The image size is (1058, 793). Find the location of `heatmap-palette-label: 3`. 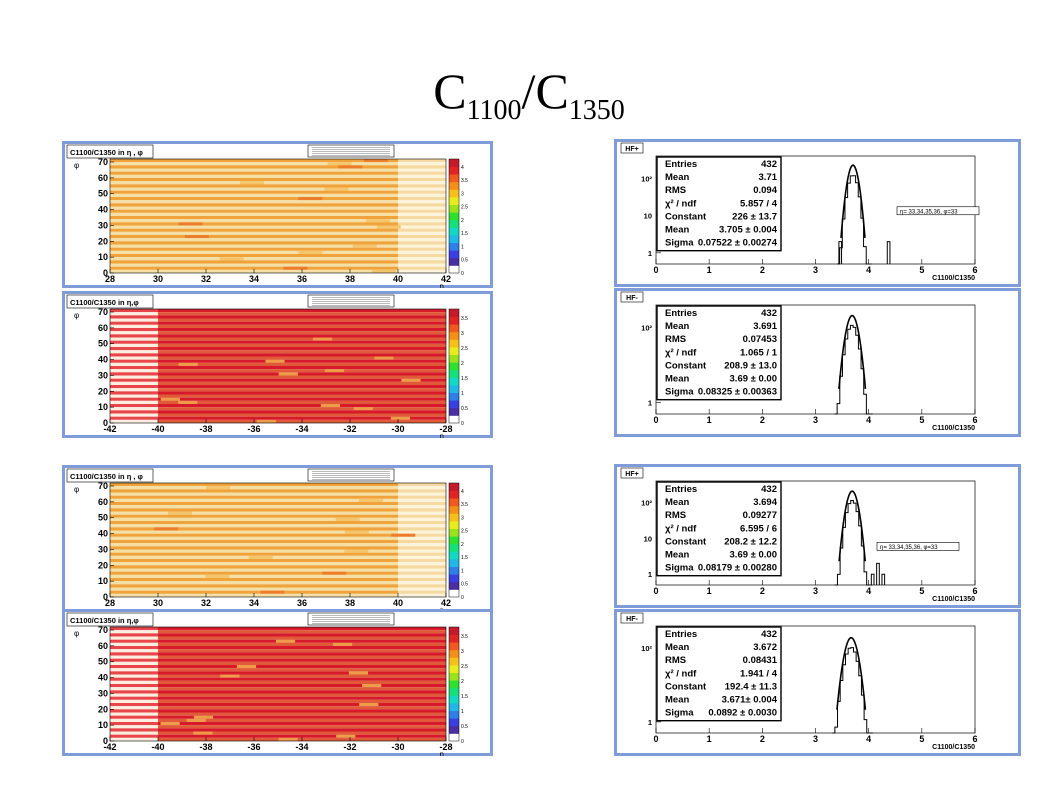

heatmap-palette-label: 3 is located at coordinates (462, 518).